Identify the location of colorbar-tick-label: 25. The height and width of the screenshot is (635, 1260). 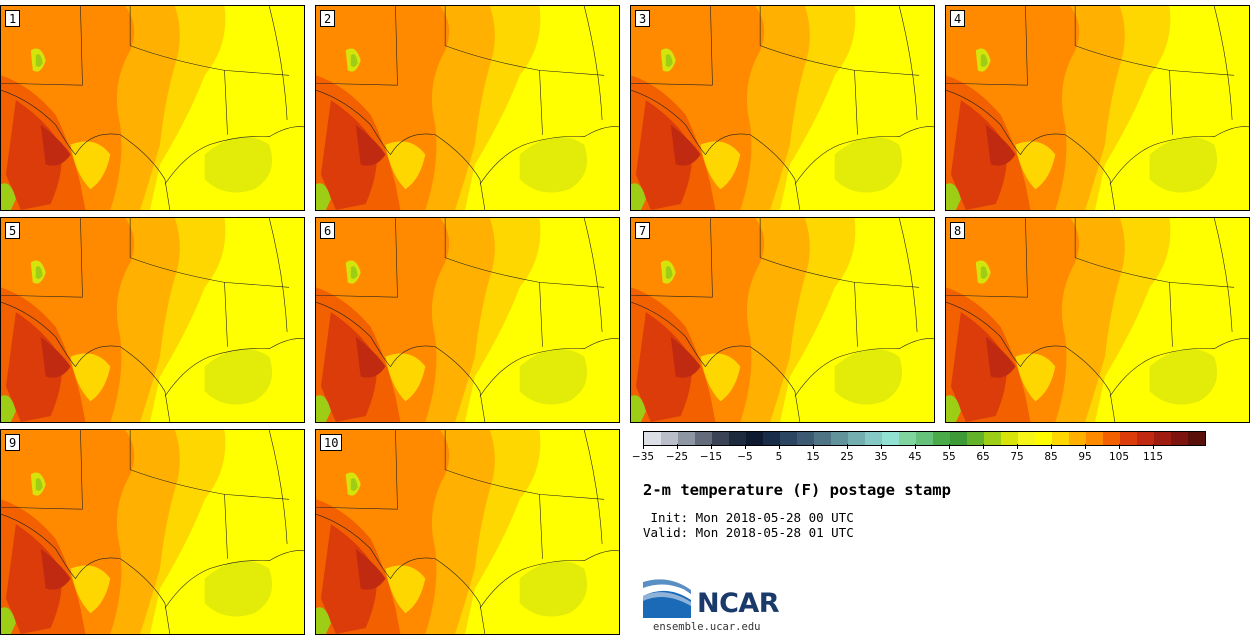
(847, 457).